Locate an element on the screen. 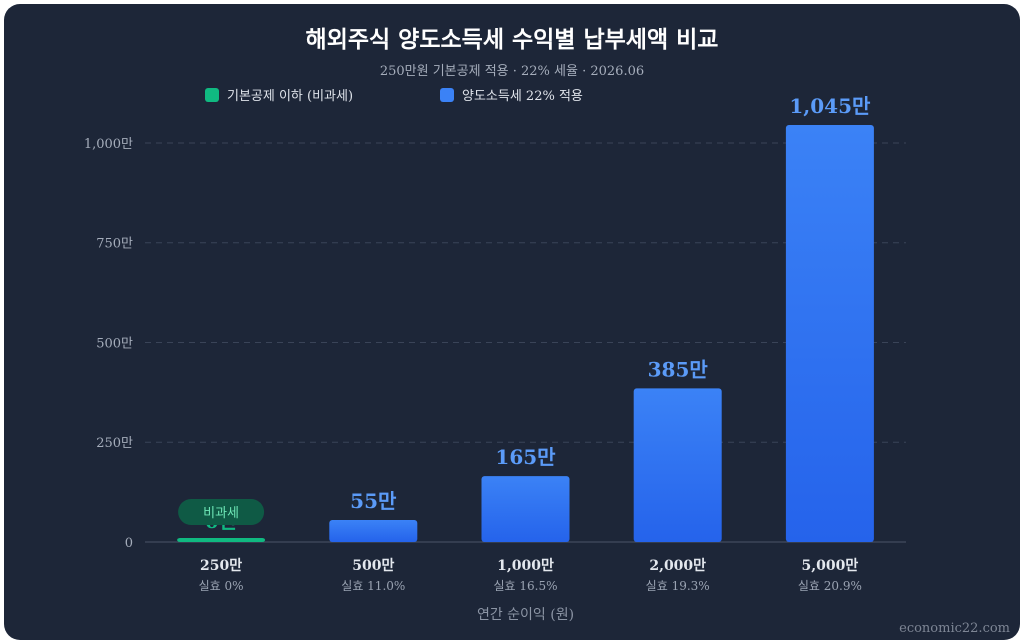  x-tick-label: 2,000만 is located at coordinates (677, 566).